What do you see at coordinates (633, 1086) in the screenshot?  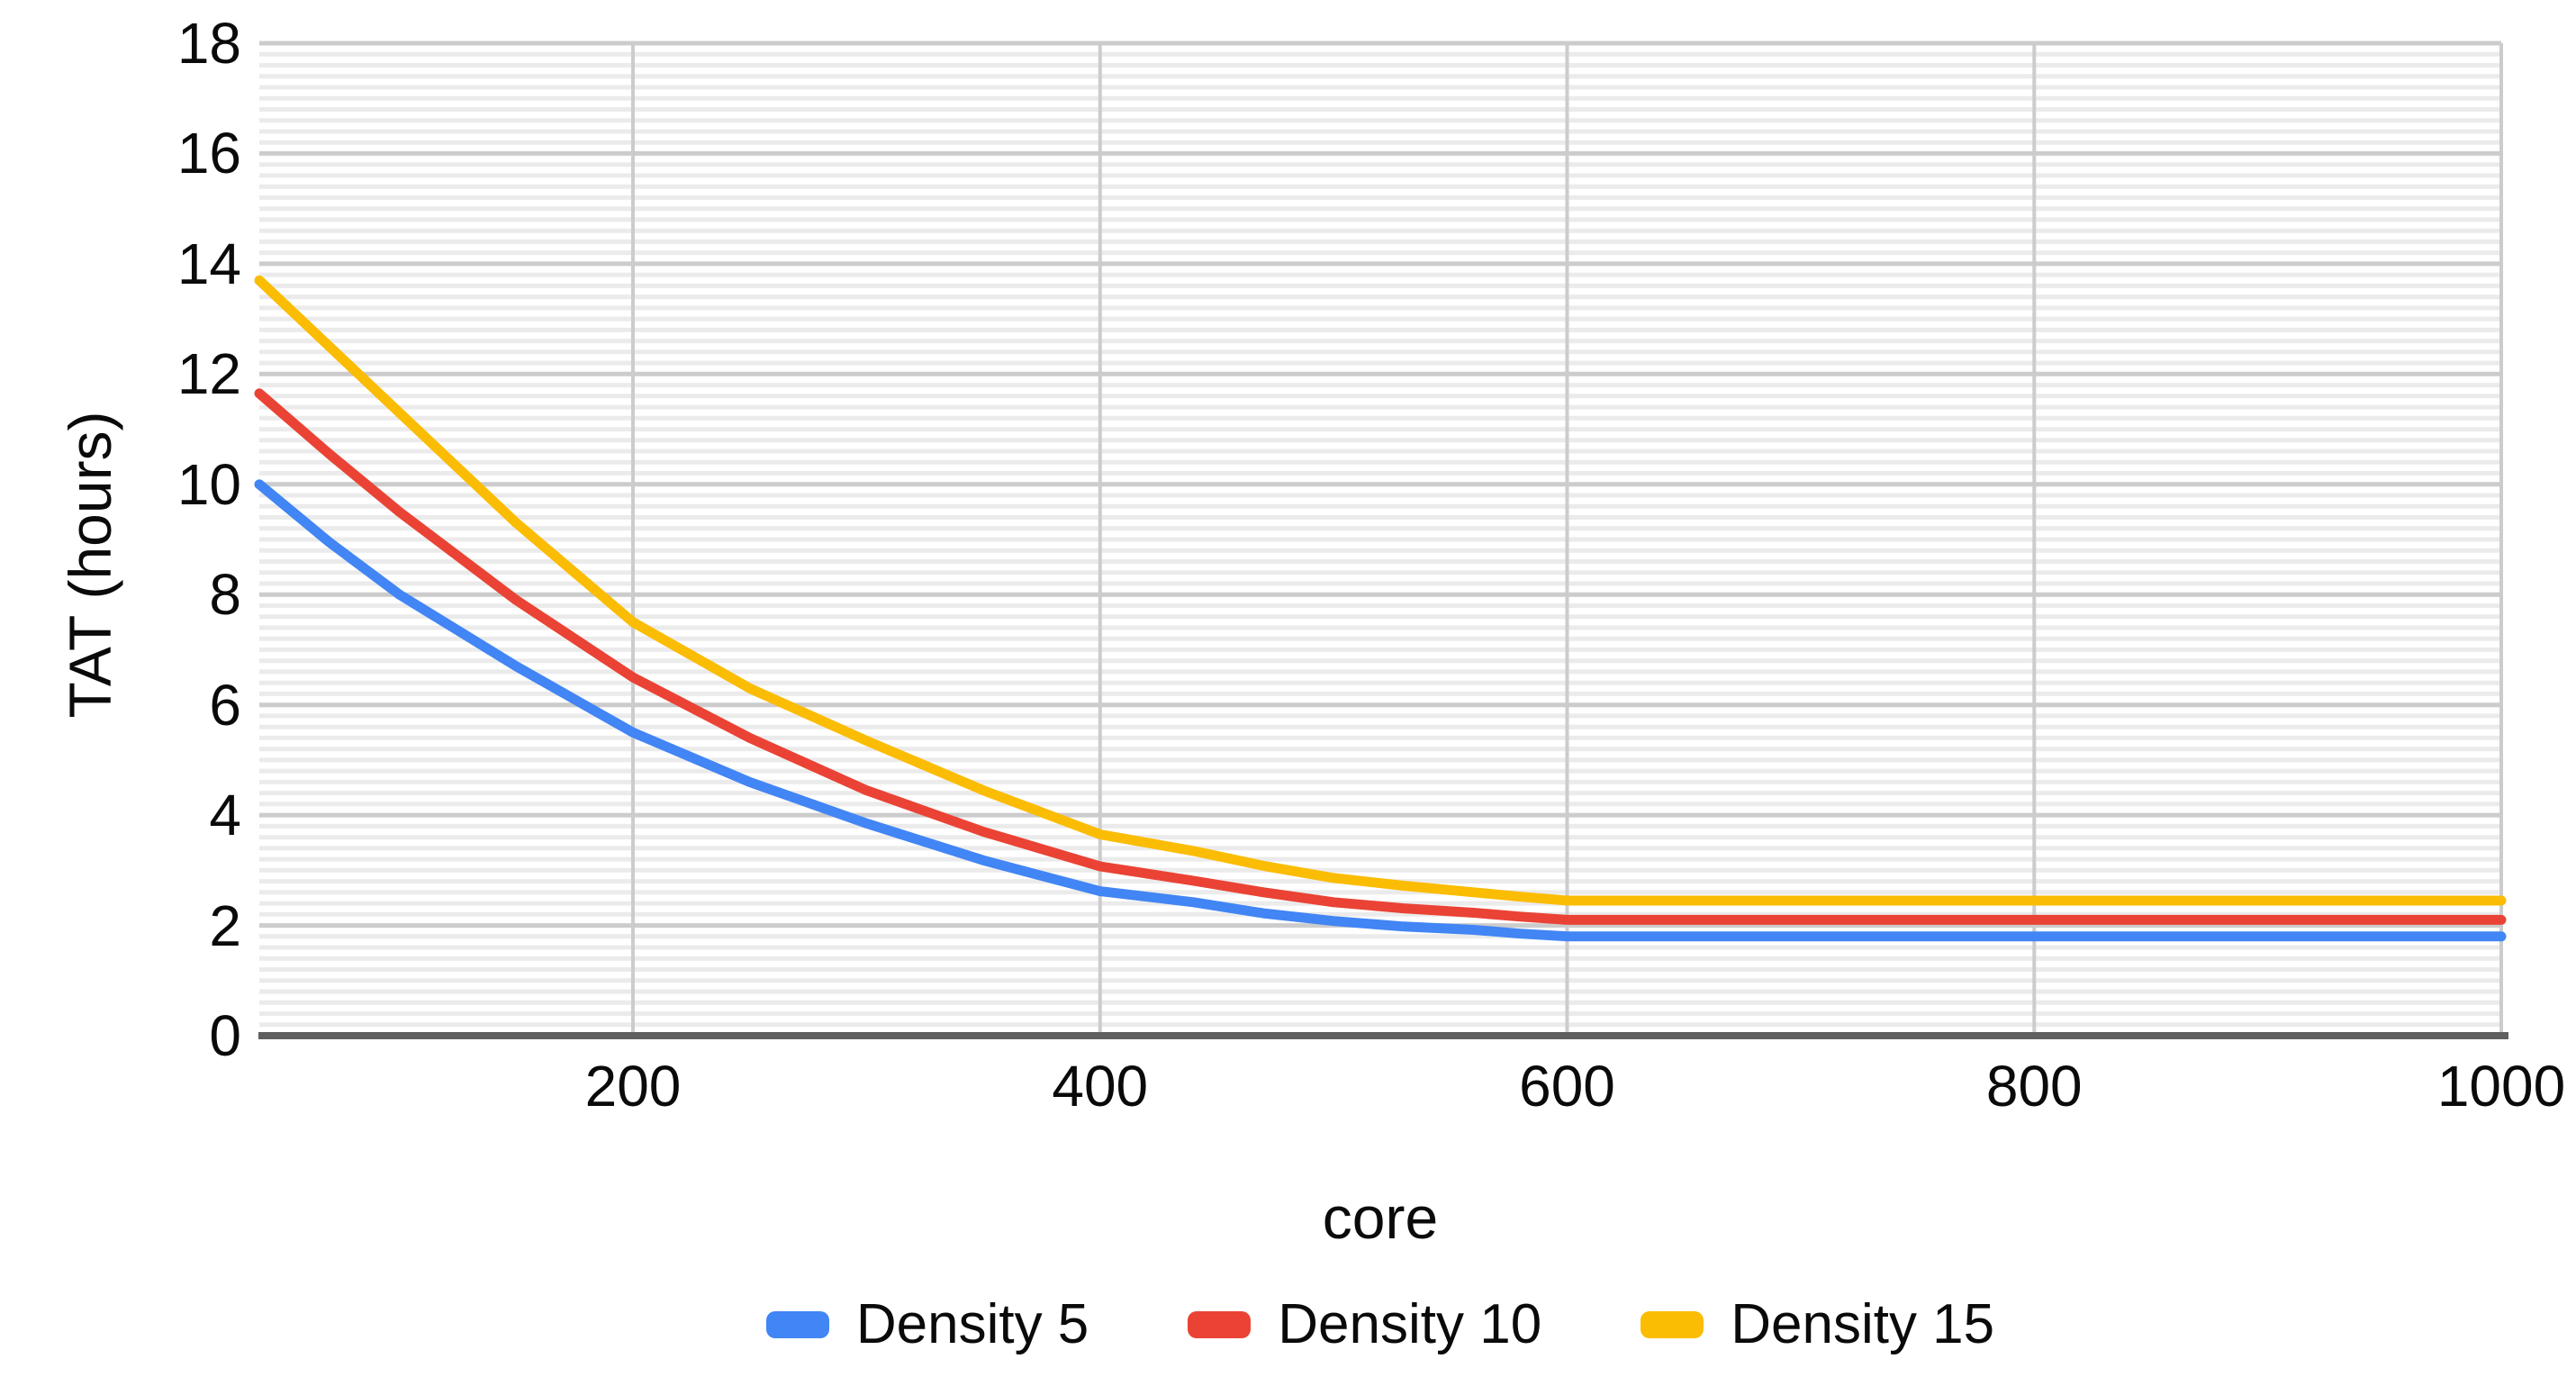 I see `x-tick-label: 200` at bounding box center [633, 1086].